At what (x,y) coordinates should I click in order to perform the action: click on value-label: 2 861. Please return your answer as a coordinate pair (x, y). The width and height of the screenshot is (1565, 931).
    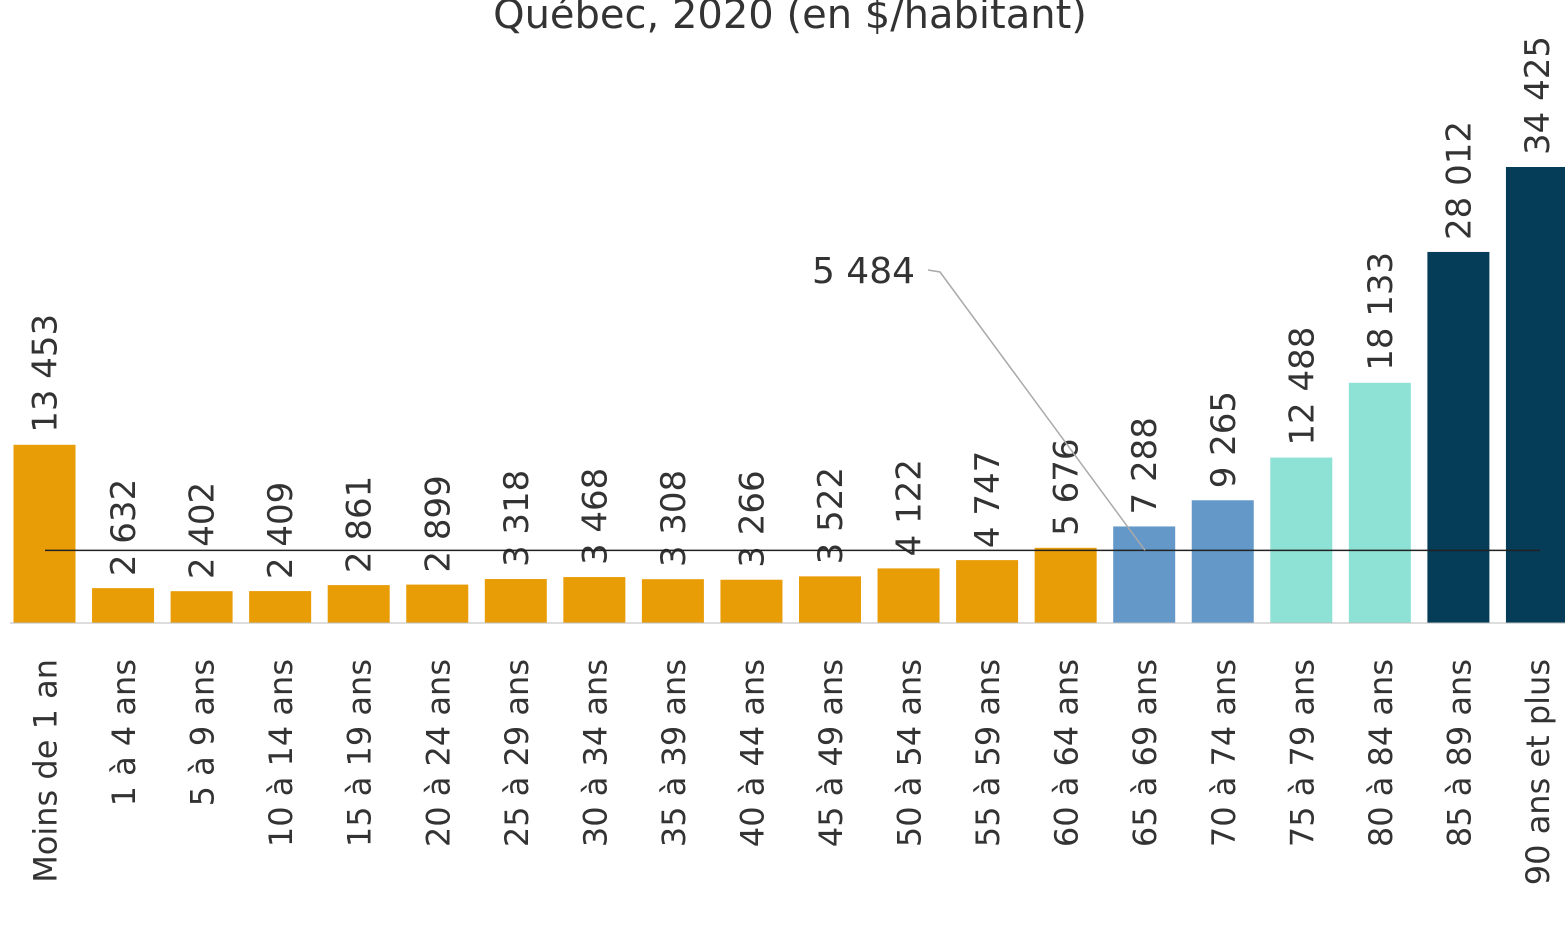
    Looking at the image, I should click on (360, 524).